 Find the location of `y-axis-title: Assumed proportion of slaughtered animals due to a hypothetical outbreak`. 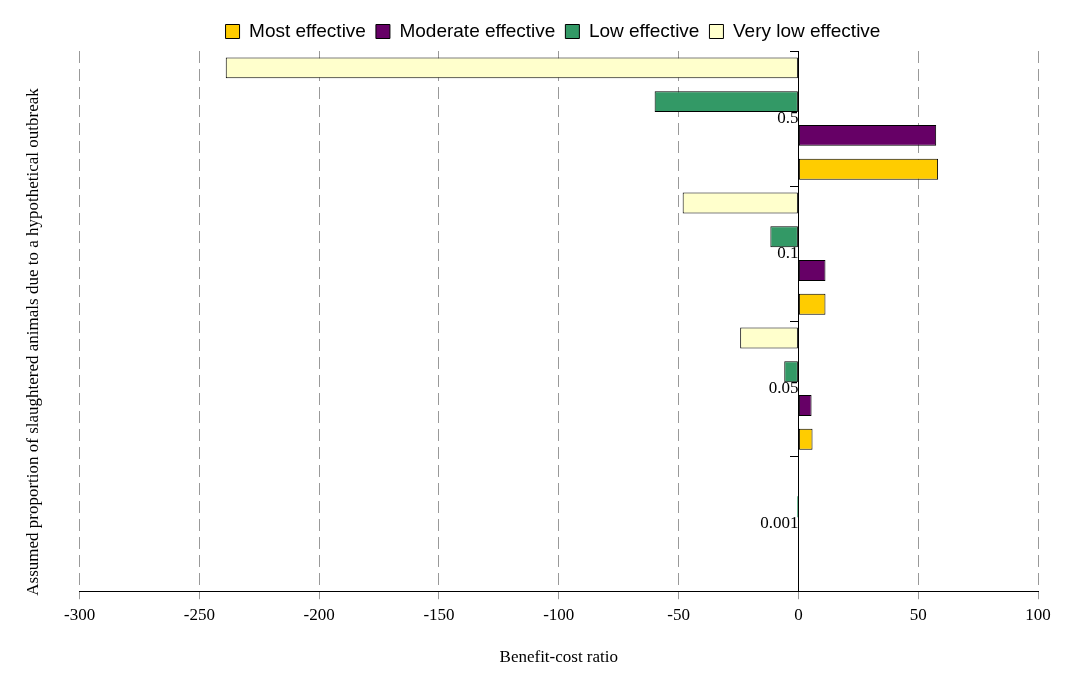

y-axis-title: Assumed proportion of slaughtered animals due to a hypothetical outbreak is located at coordinates (32, 342).